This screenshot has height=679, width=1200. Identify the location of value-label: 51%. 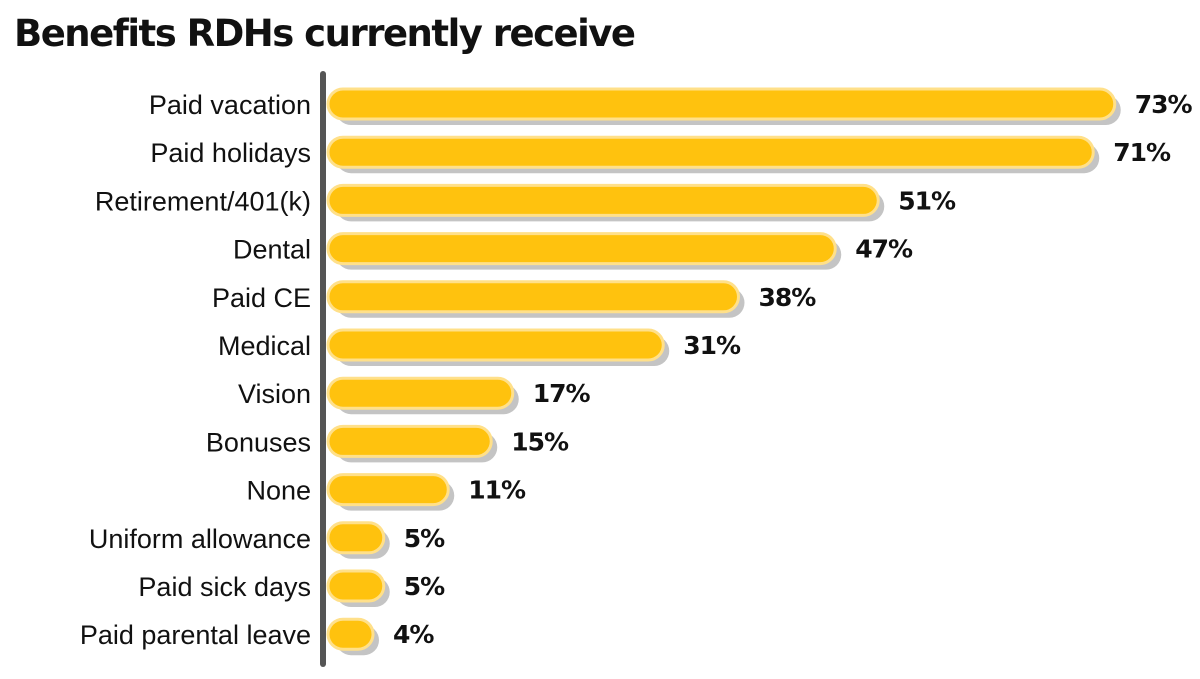
(927, 200).